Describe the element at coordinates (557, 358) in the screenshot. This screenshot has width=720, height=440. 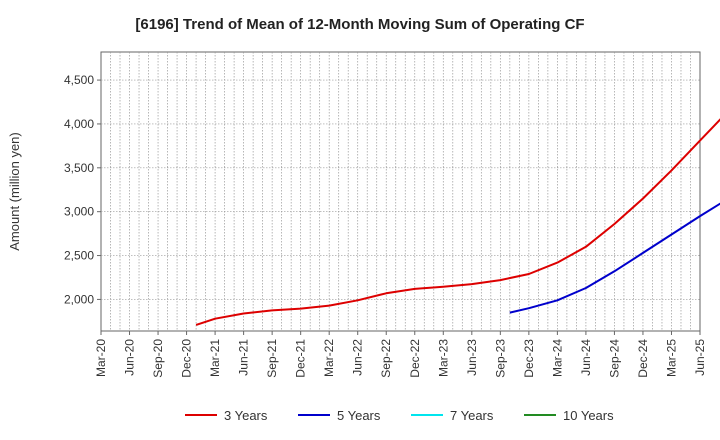
I see `x-tick-label: Mar-24` at that location.